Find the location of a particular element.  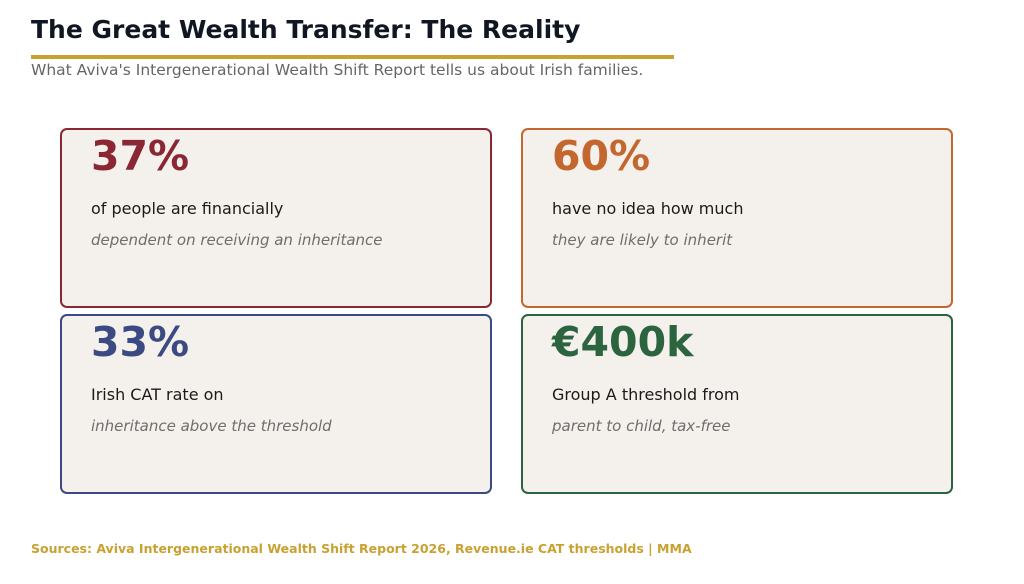

stat-description: have no idea how much is located at coordinates (648, 208).